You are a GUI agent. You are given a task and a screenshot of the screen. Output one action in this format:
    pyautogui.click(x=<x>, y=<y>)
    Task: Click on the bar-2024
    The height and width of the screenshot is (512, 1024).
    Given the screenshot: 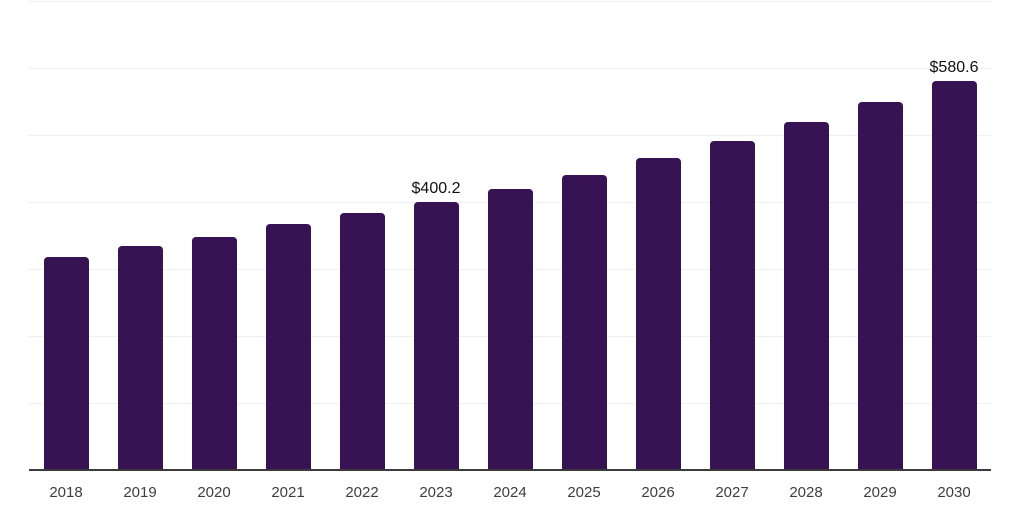 What is the action you would take?
    pyautogui.click(x=510, y=329)
    